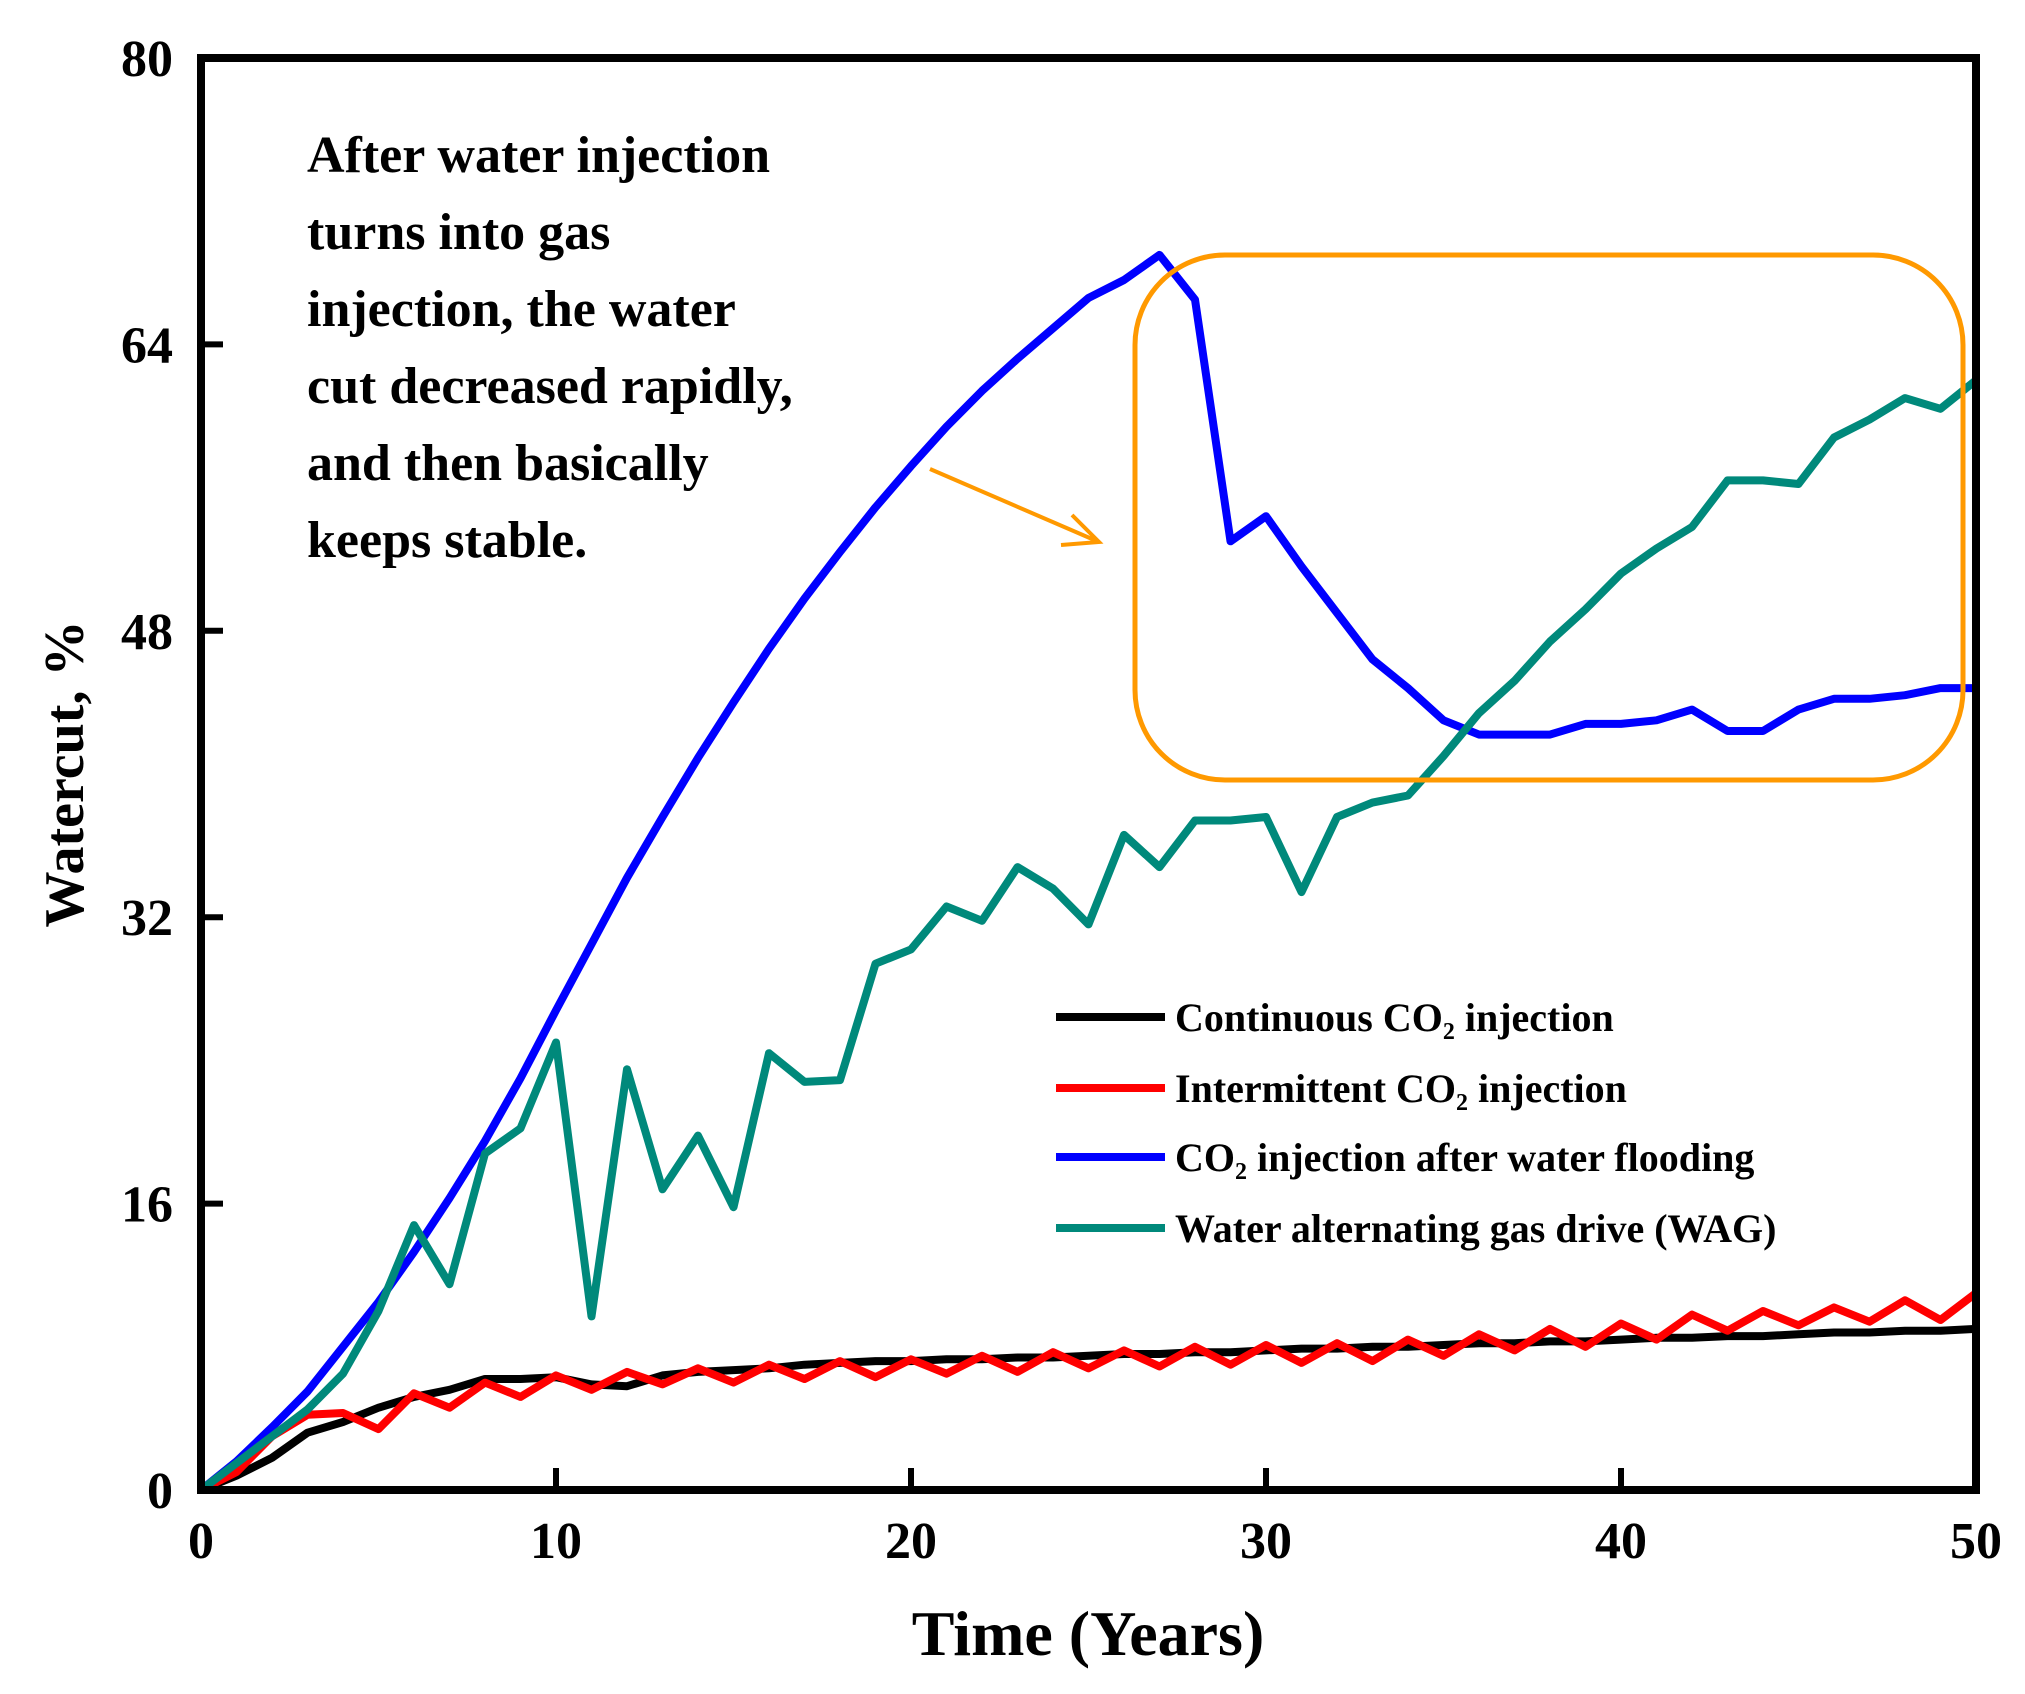  What do you see at coordinates (1976, 1541) in the screenshot?
I see `x-tick-label: 50` at bounding box center [1976, 1541].